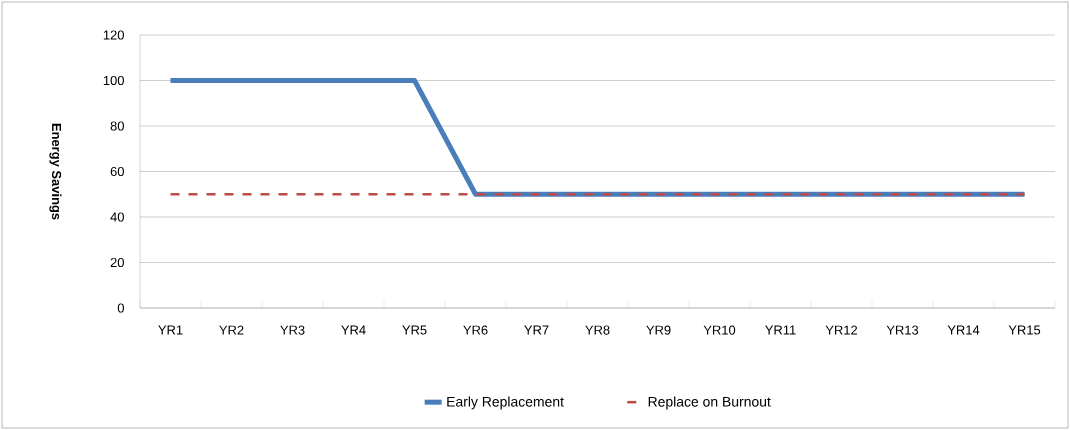  What do you see at coordinates (780, 330) in the screenshot?
I see `x-tick-label: YR11` at bounding box center [780, 330].